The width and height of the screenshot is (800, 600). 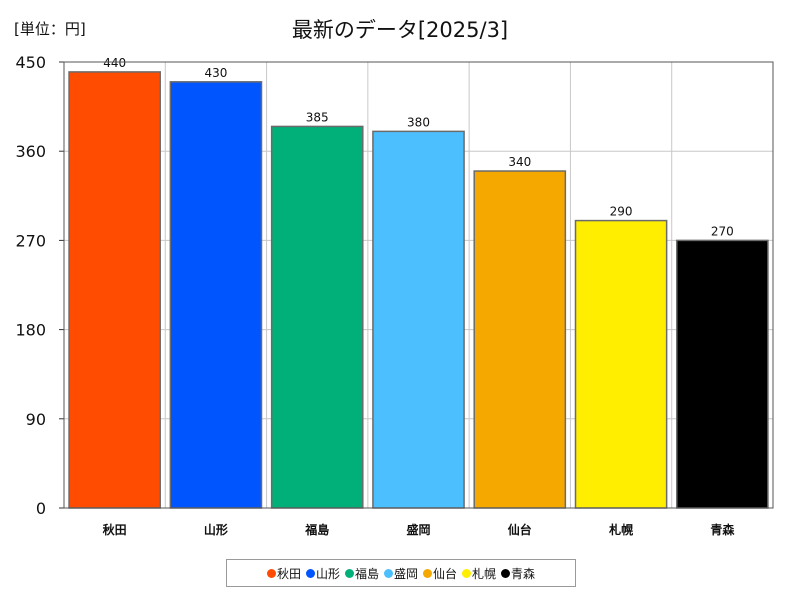 What do you see at coordinates (722, 529) in the screenshot?
I see `x-tick-label: 青森` at bounding box center [722, 529].